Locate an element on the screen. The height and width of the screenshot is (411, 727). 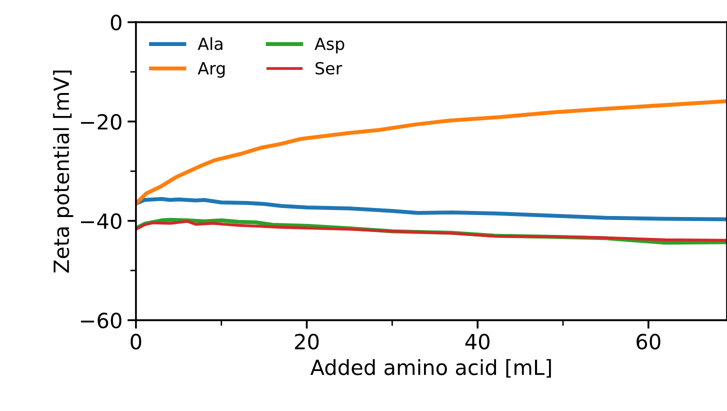
x-axis-title: Added amino acid [mL] is located at coordinates (430, 368).